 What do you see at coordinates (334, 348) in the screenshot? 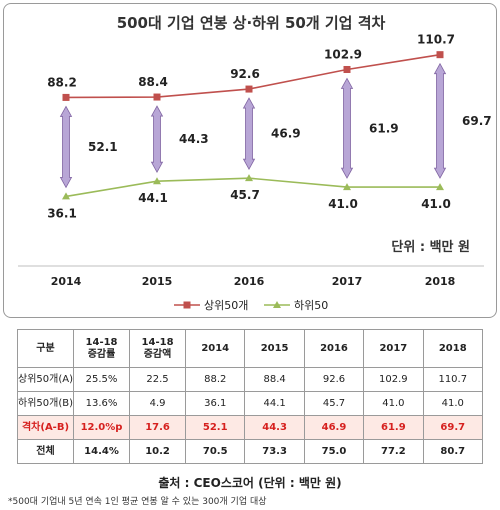
I see `table-header-cell: 2016` at bounding box center [334, 348].